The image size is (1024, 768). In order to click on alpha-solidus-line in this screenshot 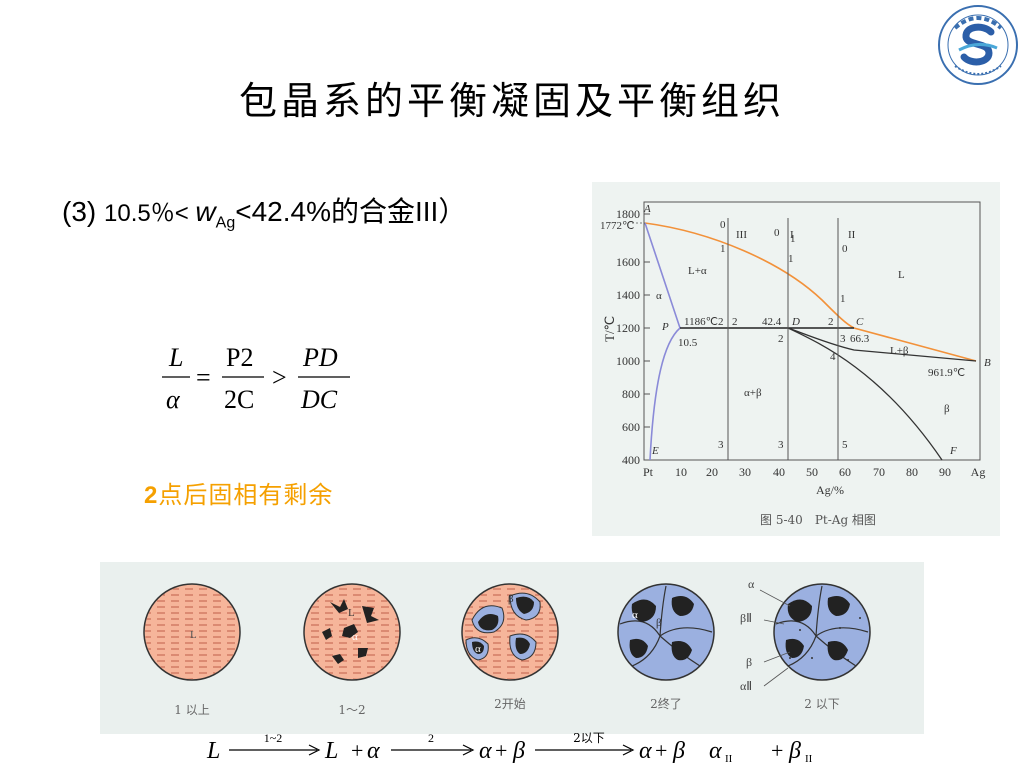, I will do `click(662, 275)`.